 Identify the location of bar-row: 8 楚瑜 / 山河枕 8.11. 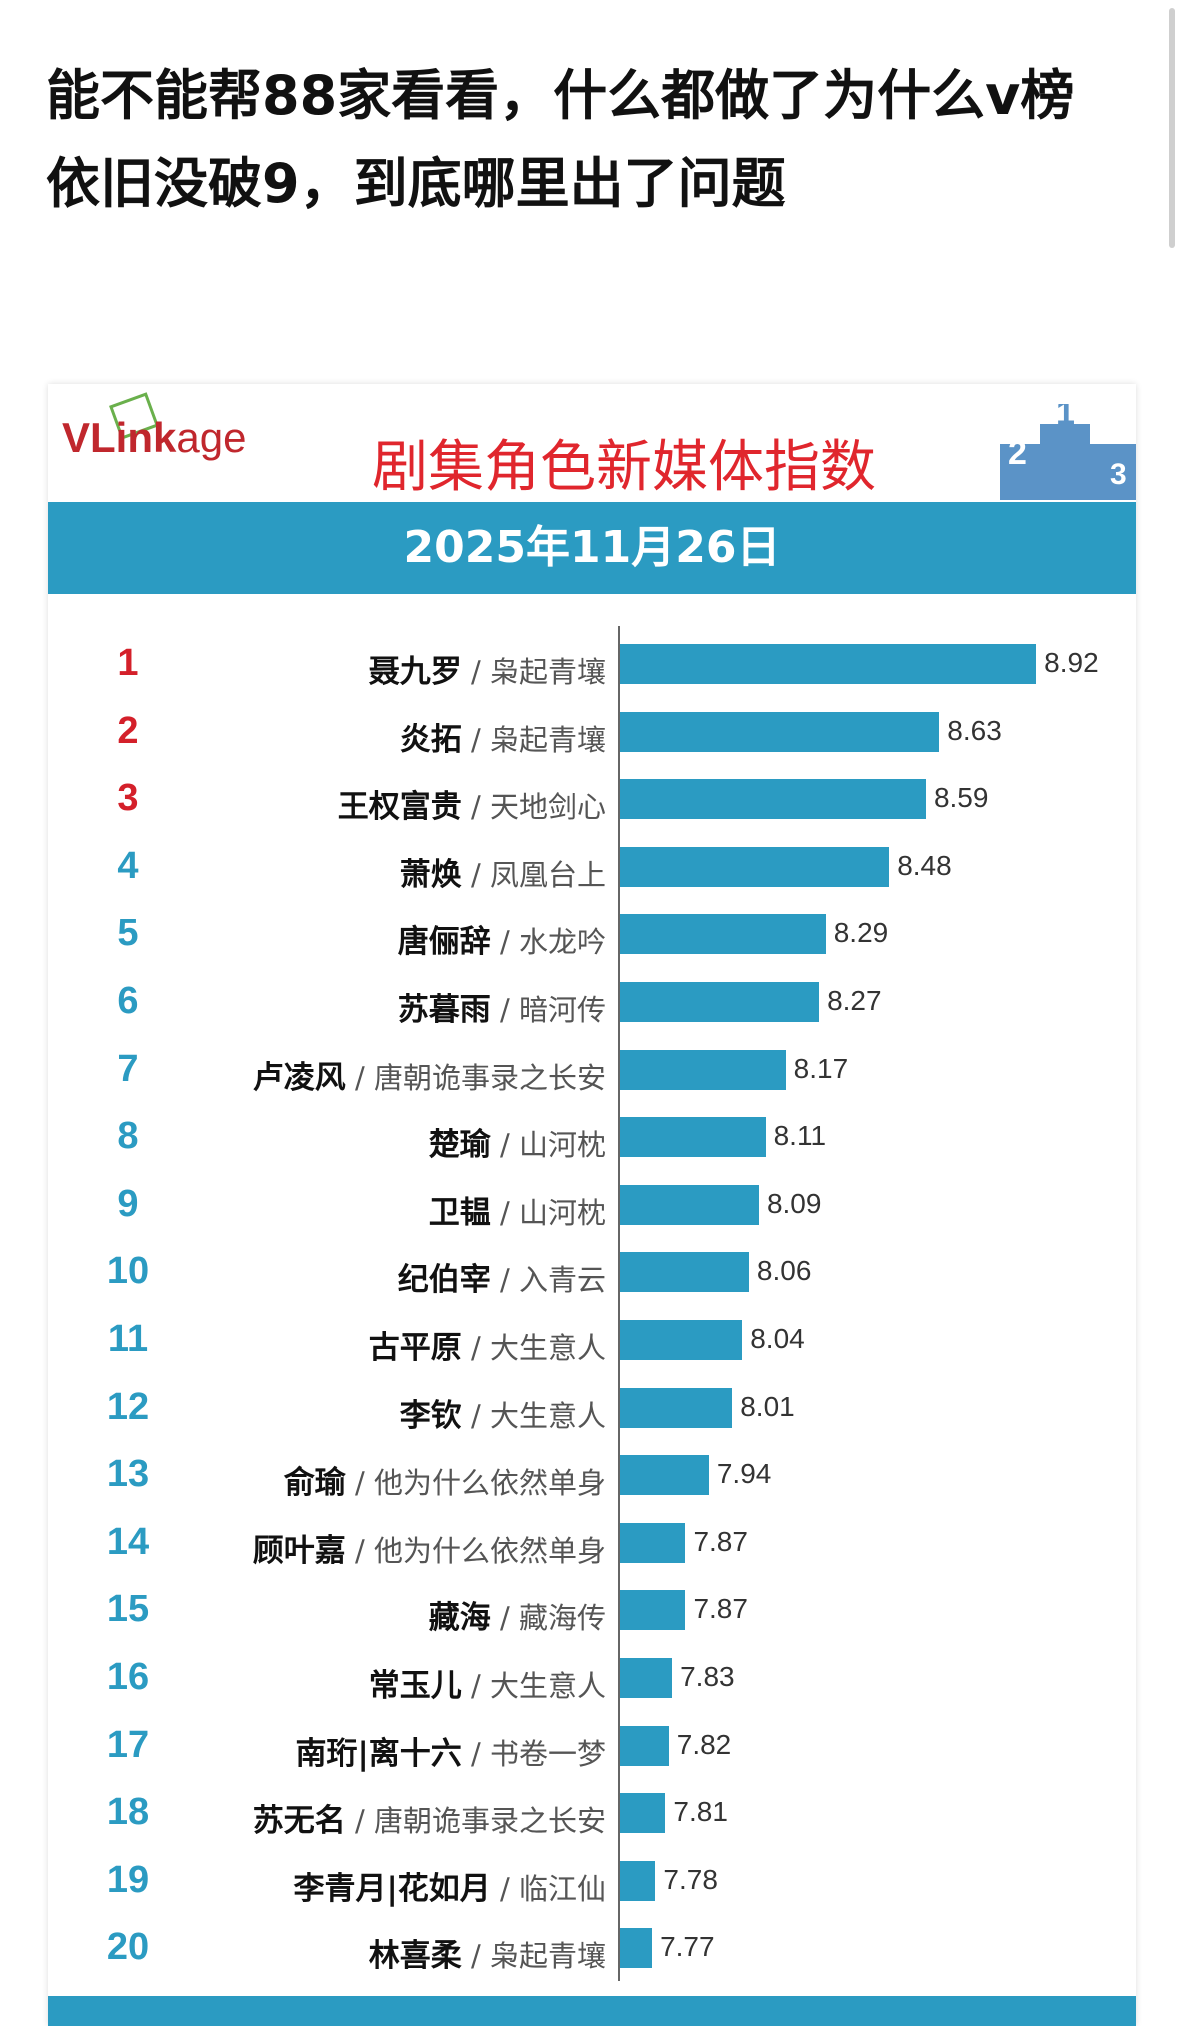
(592, 1137).